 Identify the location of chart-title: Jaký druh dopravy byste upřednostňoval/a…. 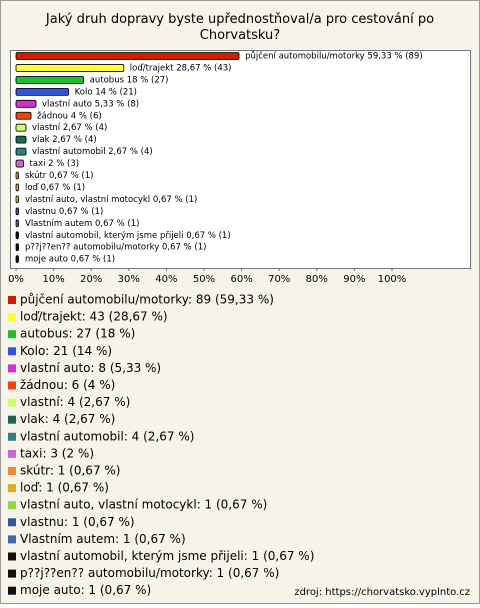
(239, 27).